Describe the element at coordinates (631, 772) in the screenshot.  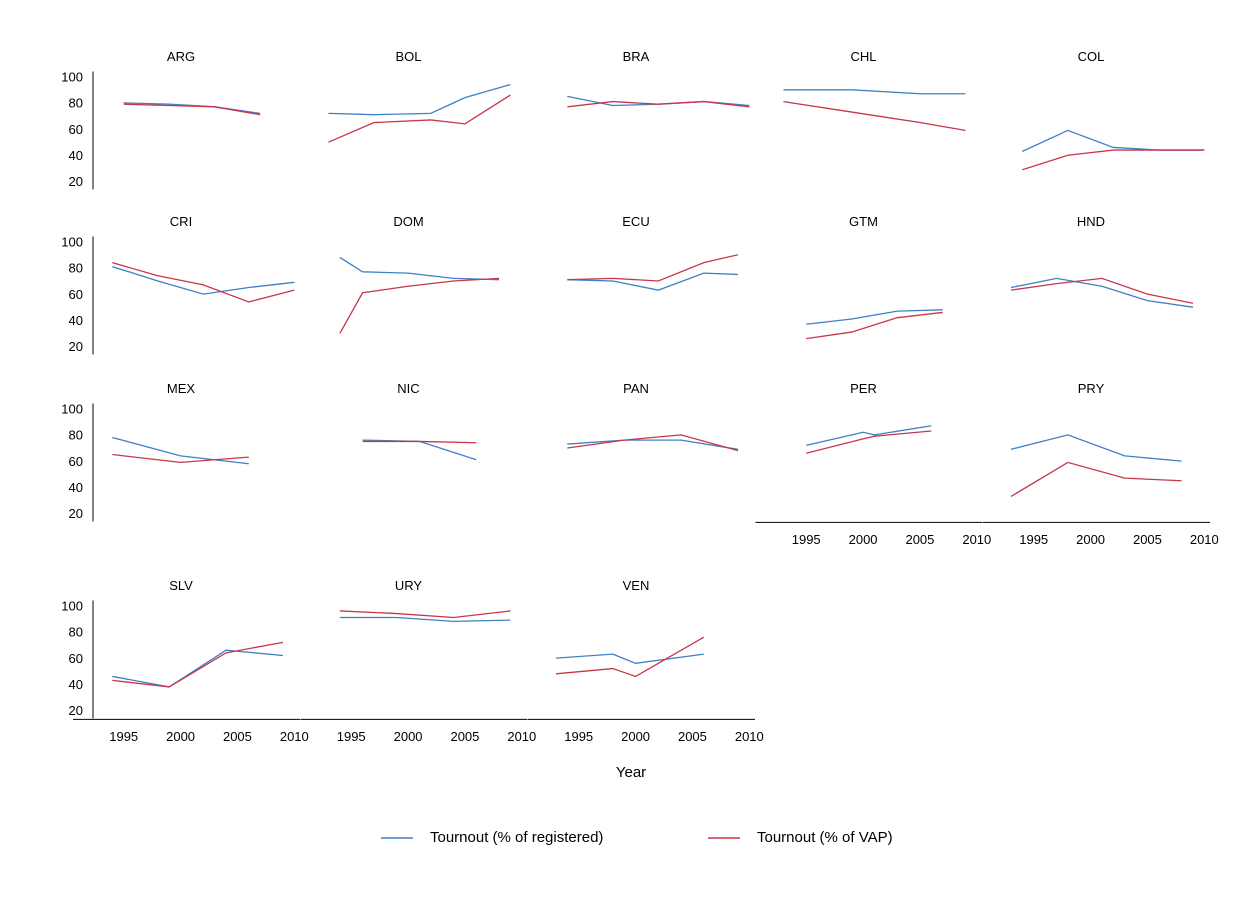
I see `x-axis-label: Year` at that location.